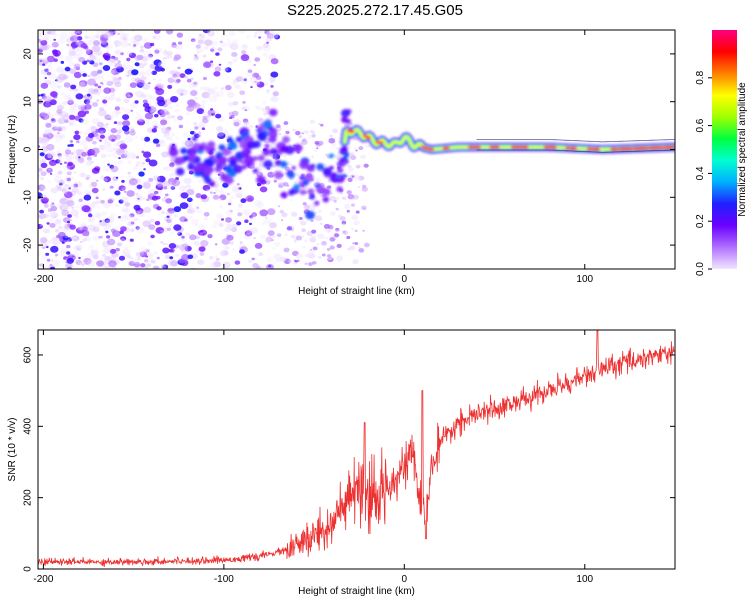 This screenshot has width=750, height=600. I want to click on heatmap-xtick-label: -100, so click(224, 279).